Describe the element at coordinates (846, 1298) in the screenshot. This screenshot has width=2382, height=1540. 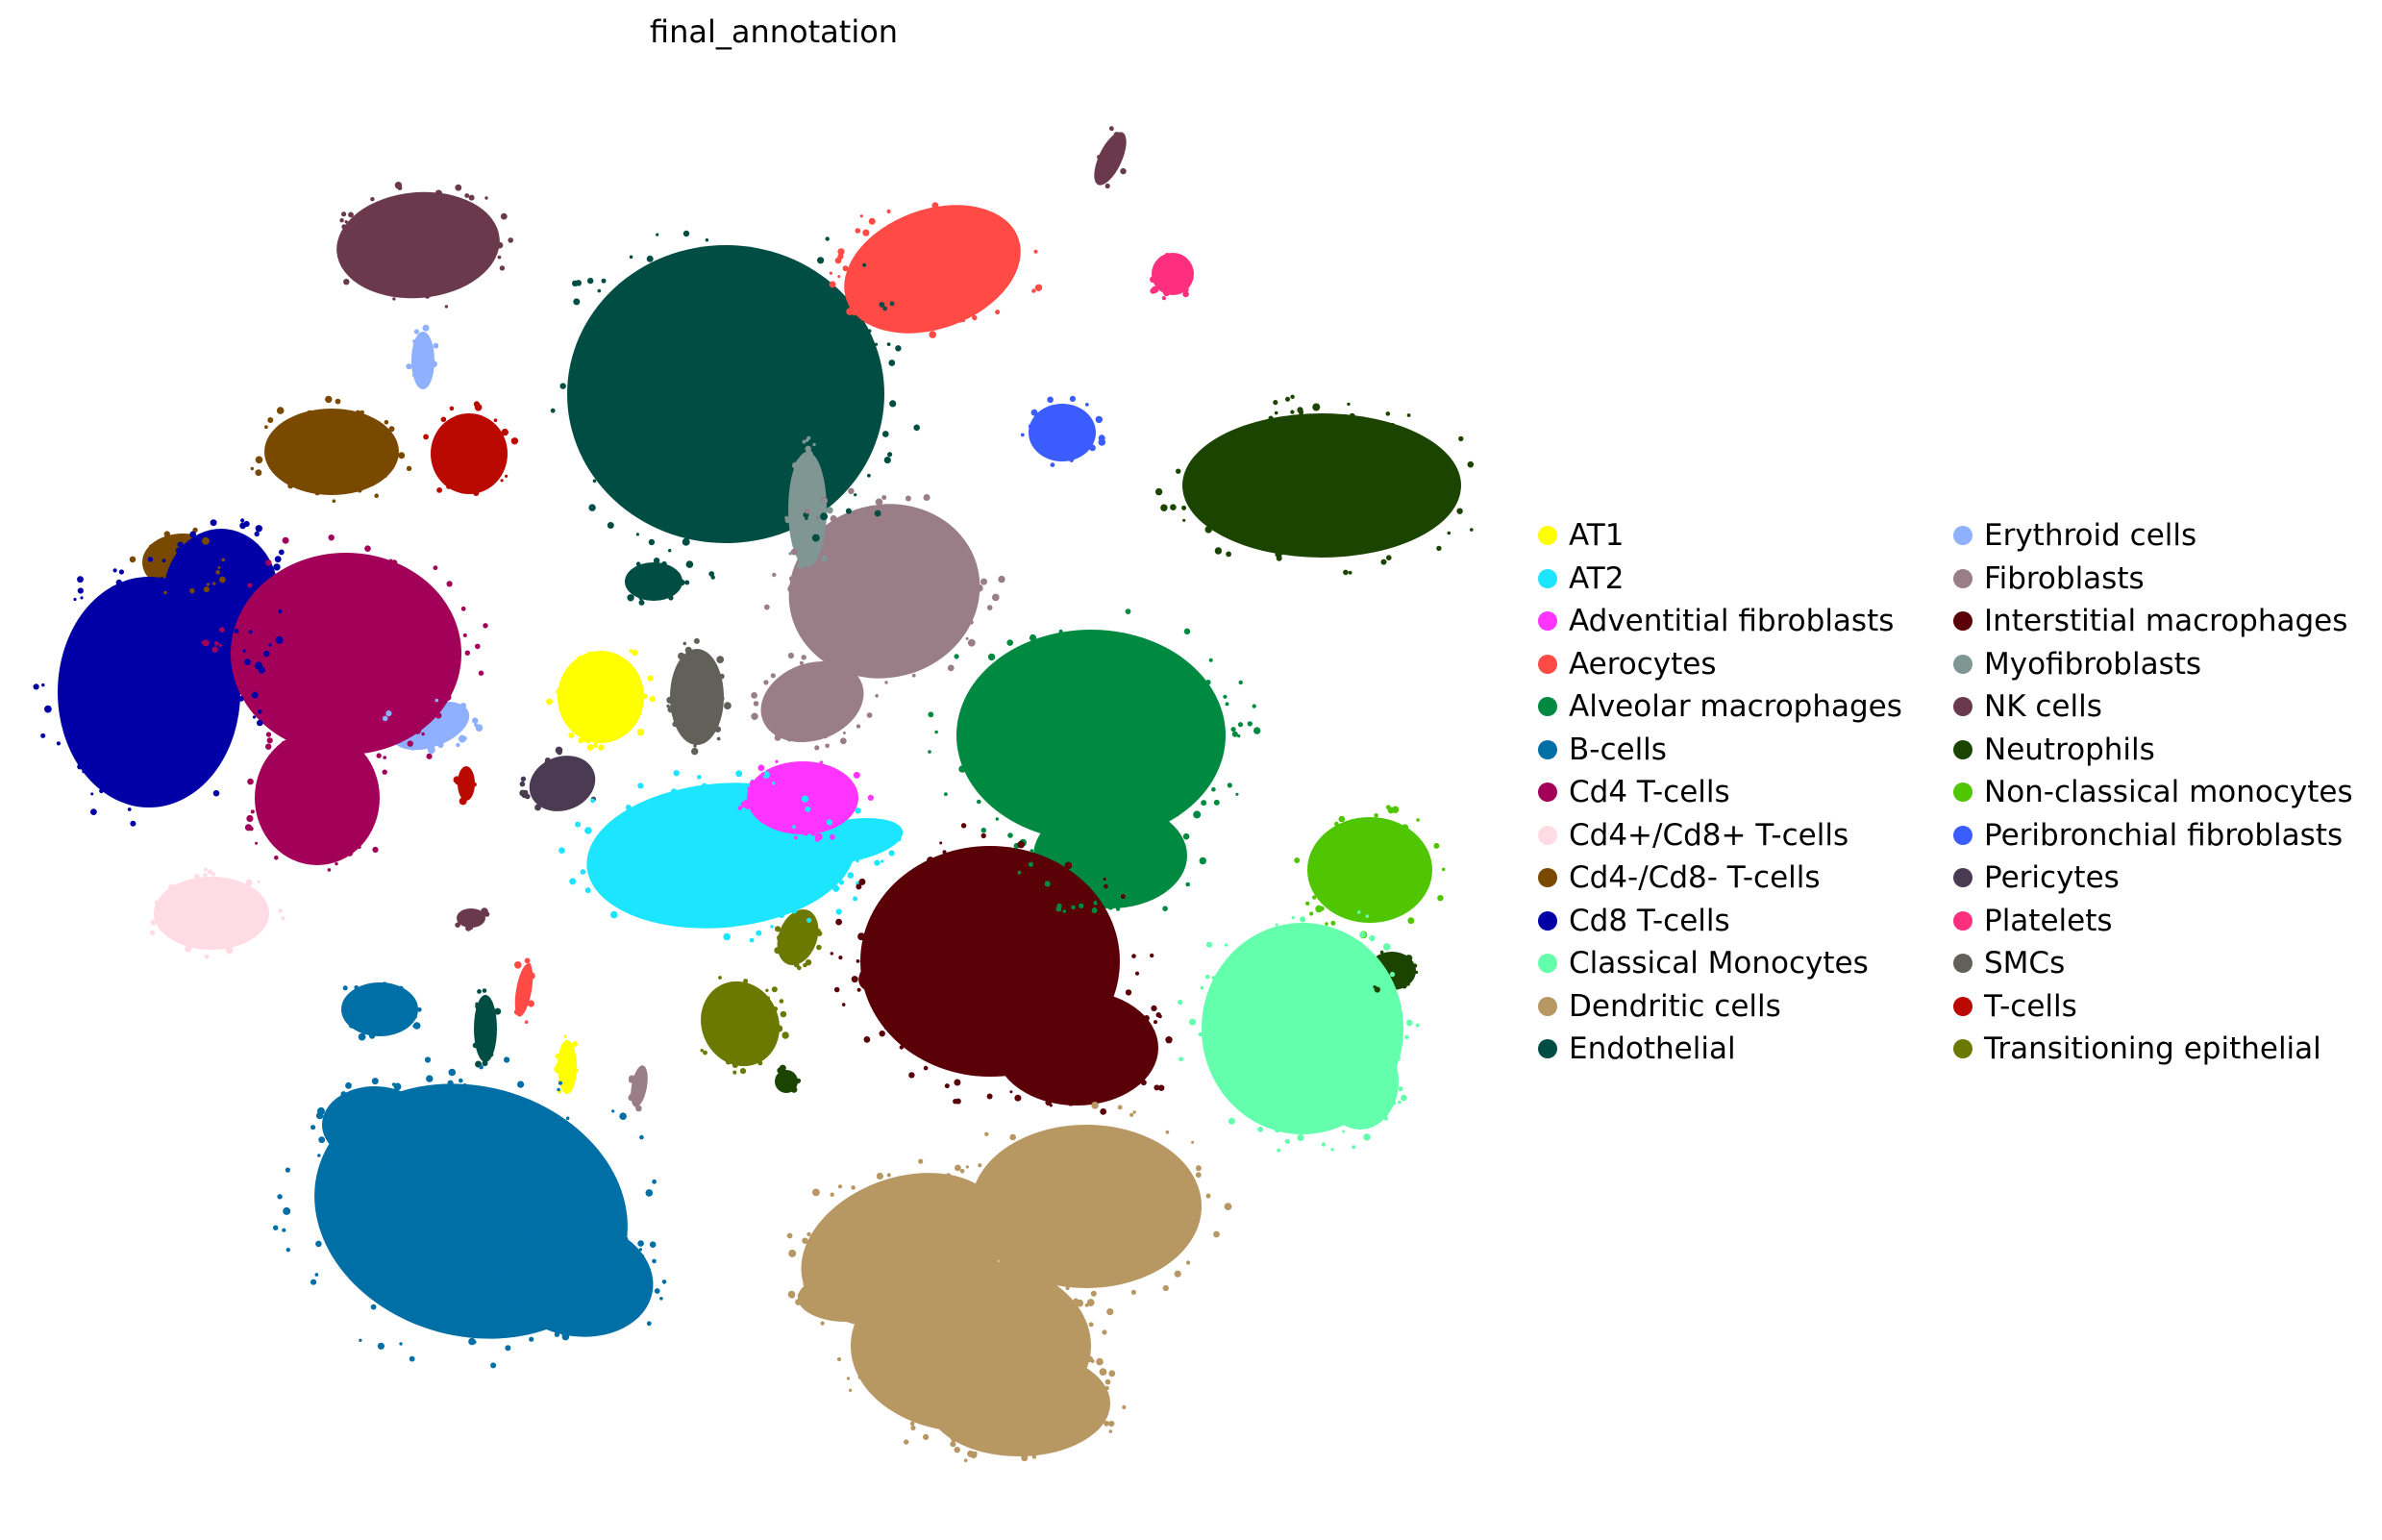
I see `cluster-dendritic-cells` at that location.